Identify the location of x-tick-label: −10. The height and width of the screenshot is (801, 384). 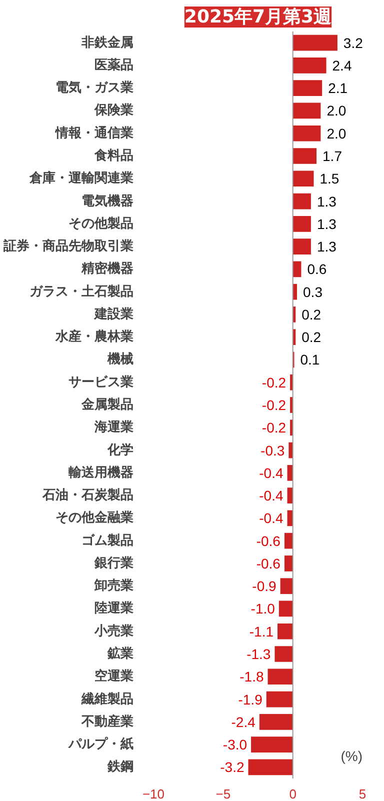
(153, 793).